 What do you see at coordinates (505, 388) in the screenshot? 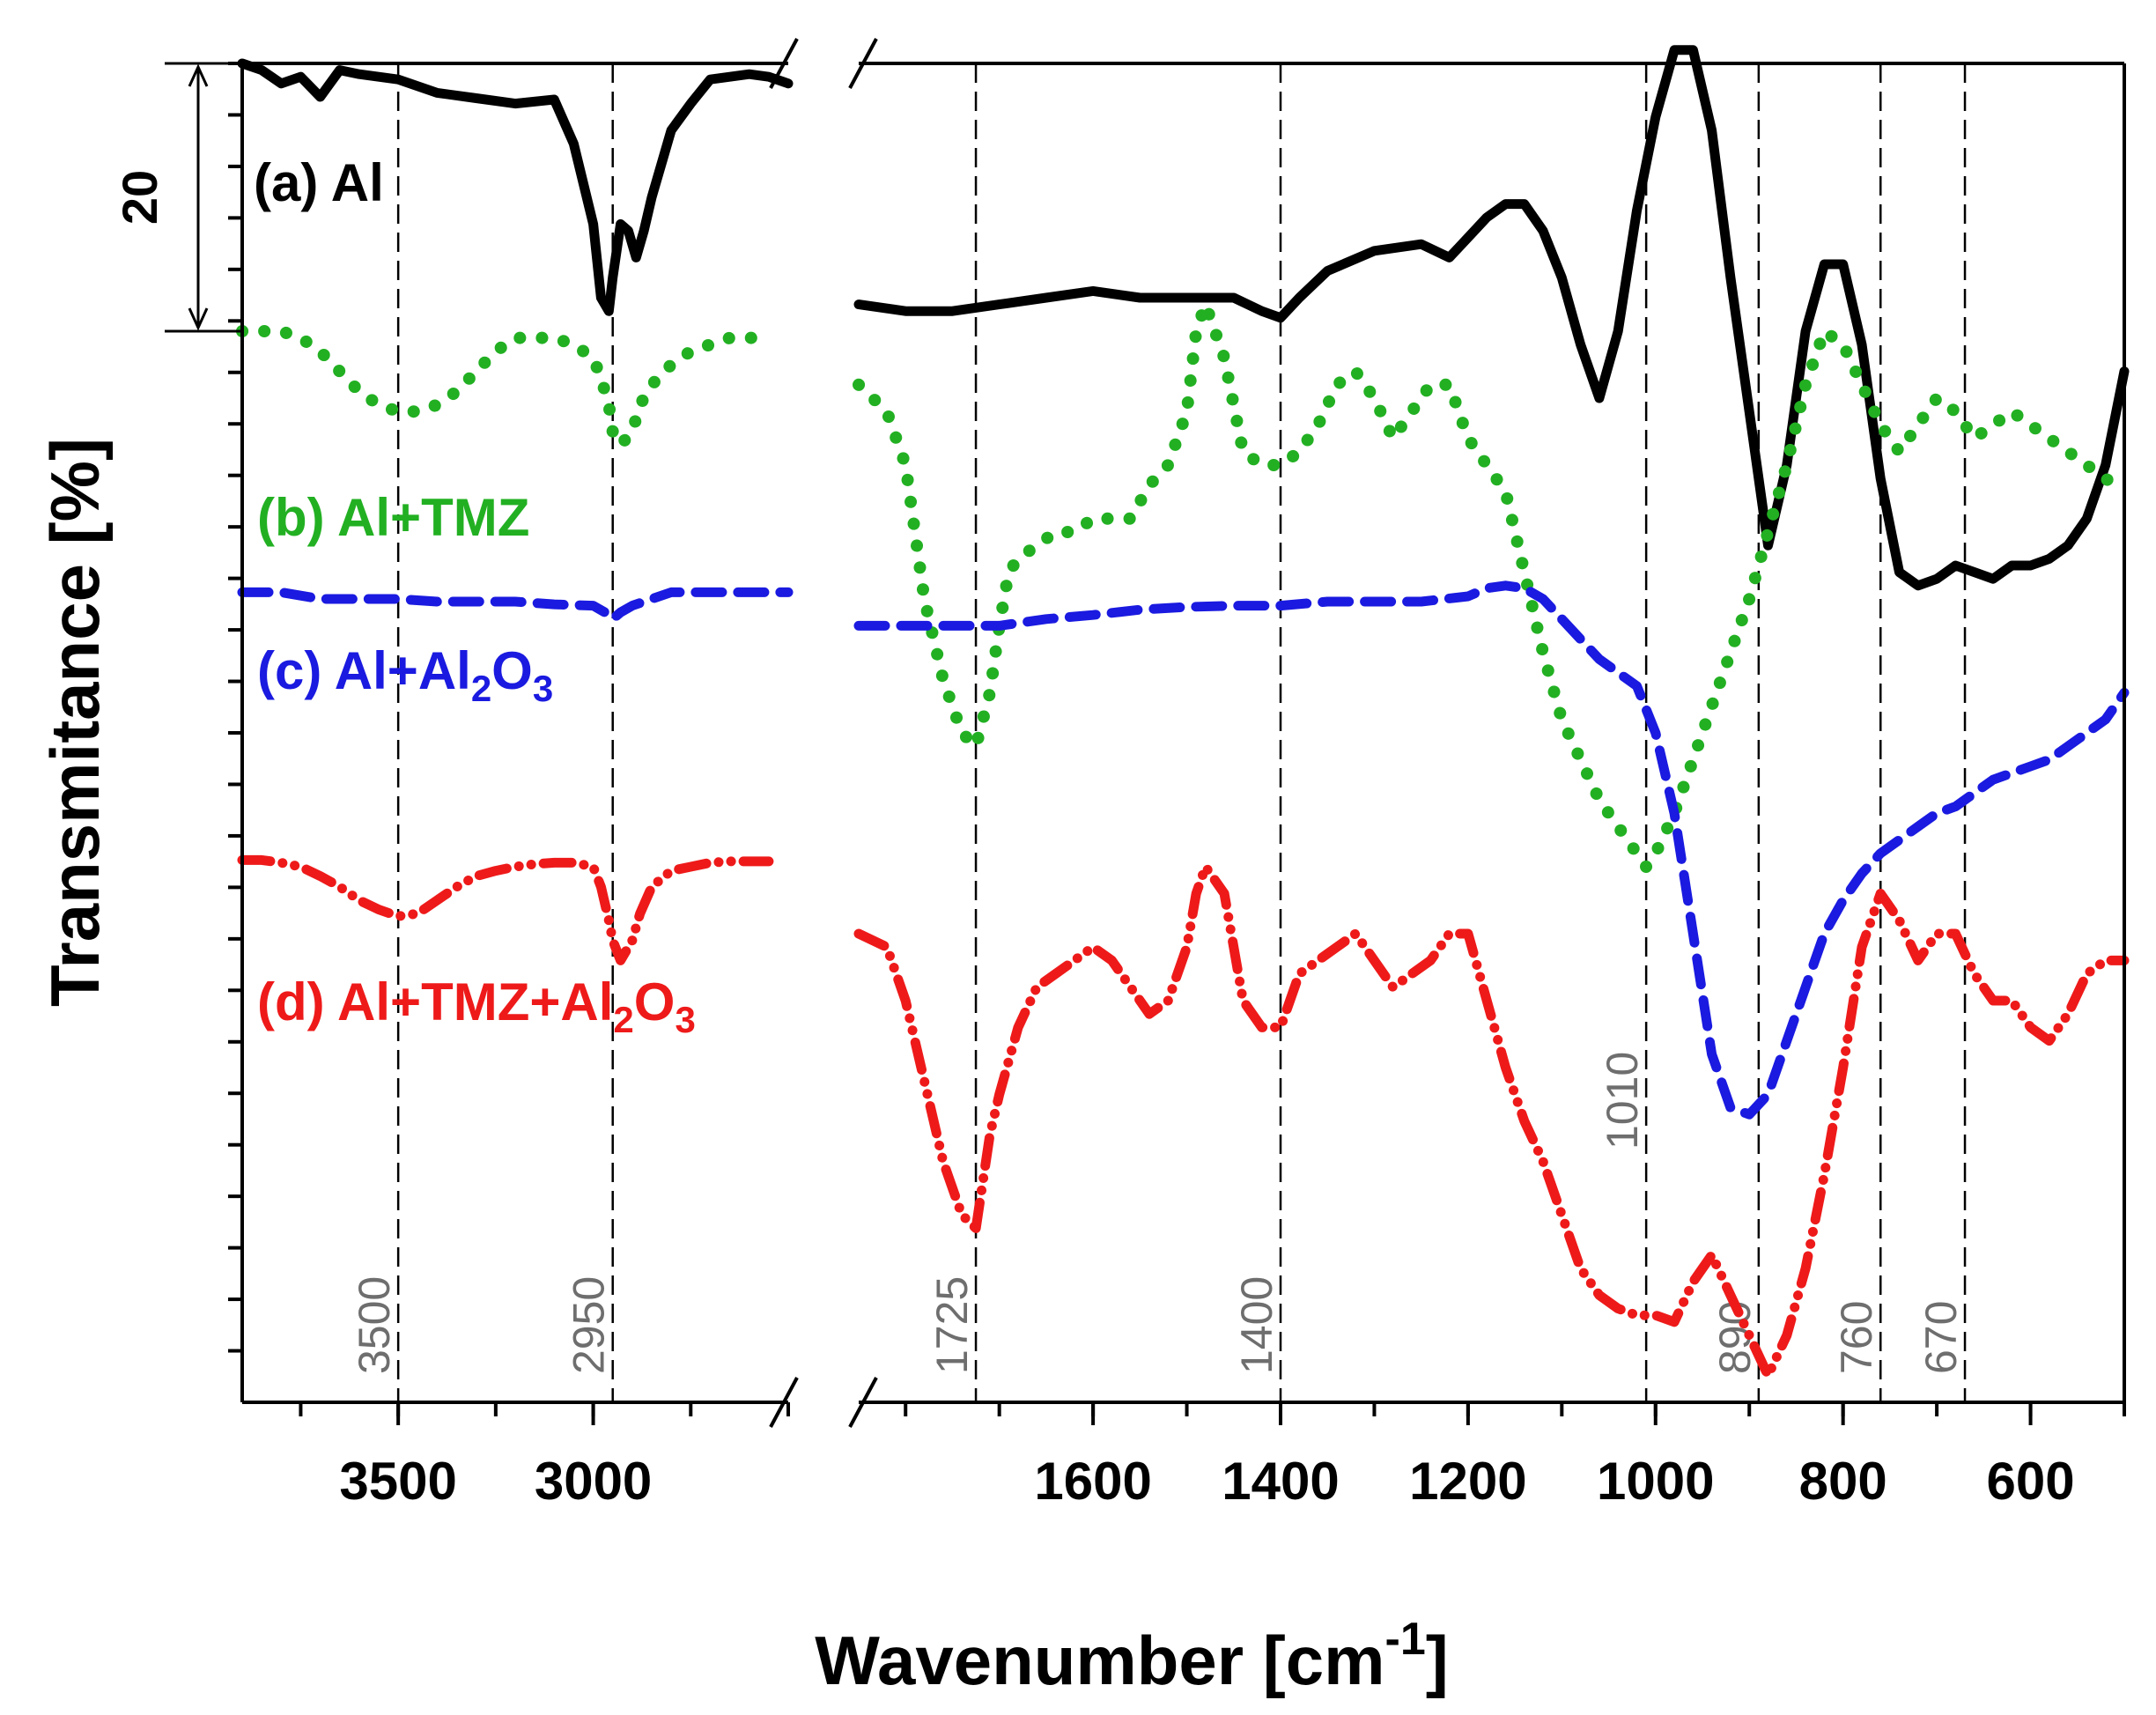
I see `series-line-b` at bounding box center [505, 388].